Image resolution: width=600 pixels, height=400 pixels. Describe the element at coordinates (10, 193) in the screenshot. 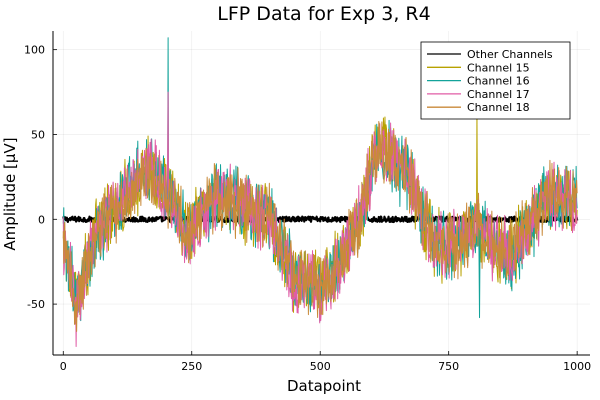

I see `y-axis-label: Amplitude [µV]` at that location.